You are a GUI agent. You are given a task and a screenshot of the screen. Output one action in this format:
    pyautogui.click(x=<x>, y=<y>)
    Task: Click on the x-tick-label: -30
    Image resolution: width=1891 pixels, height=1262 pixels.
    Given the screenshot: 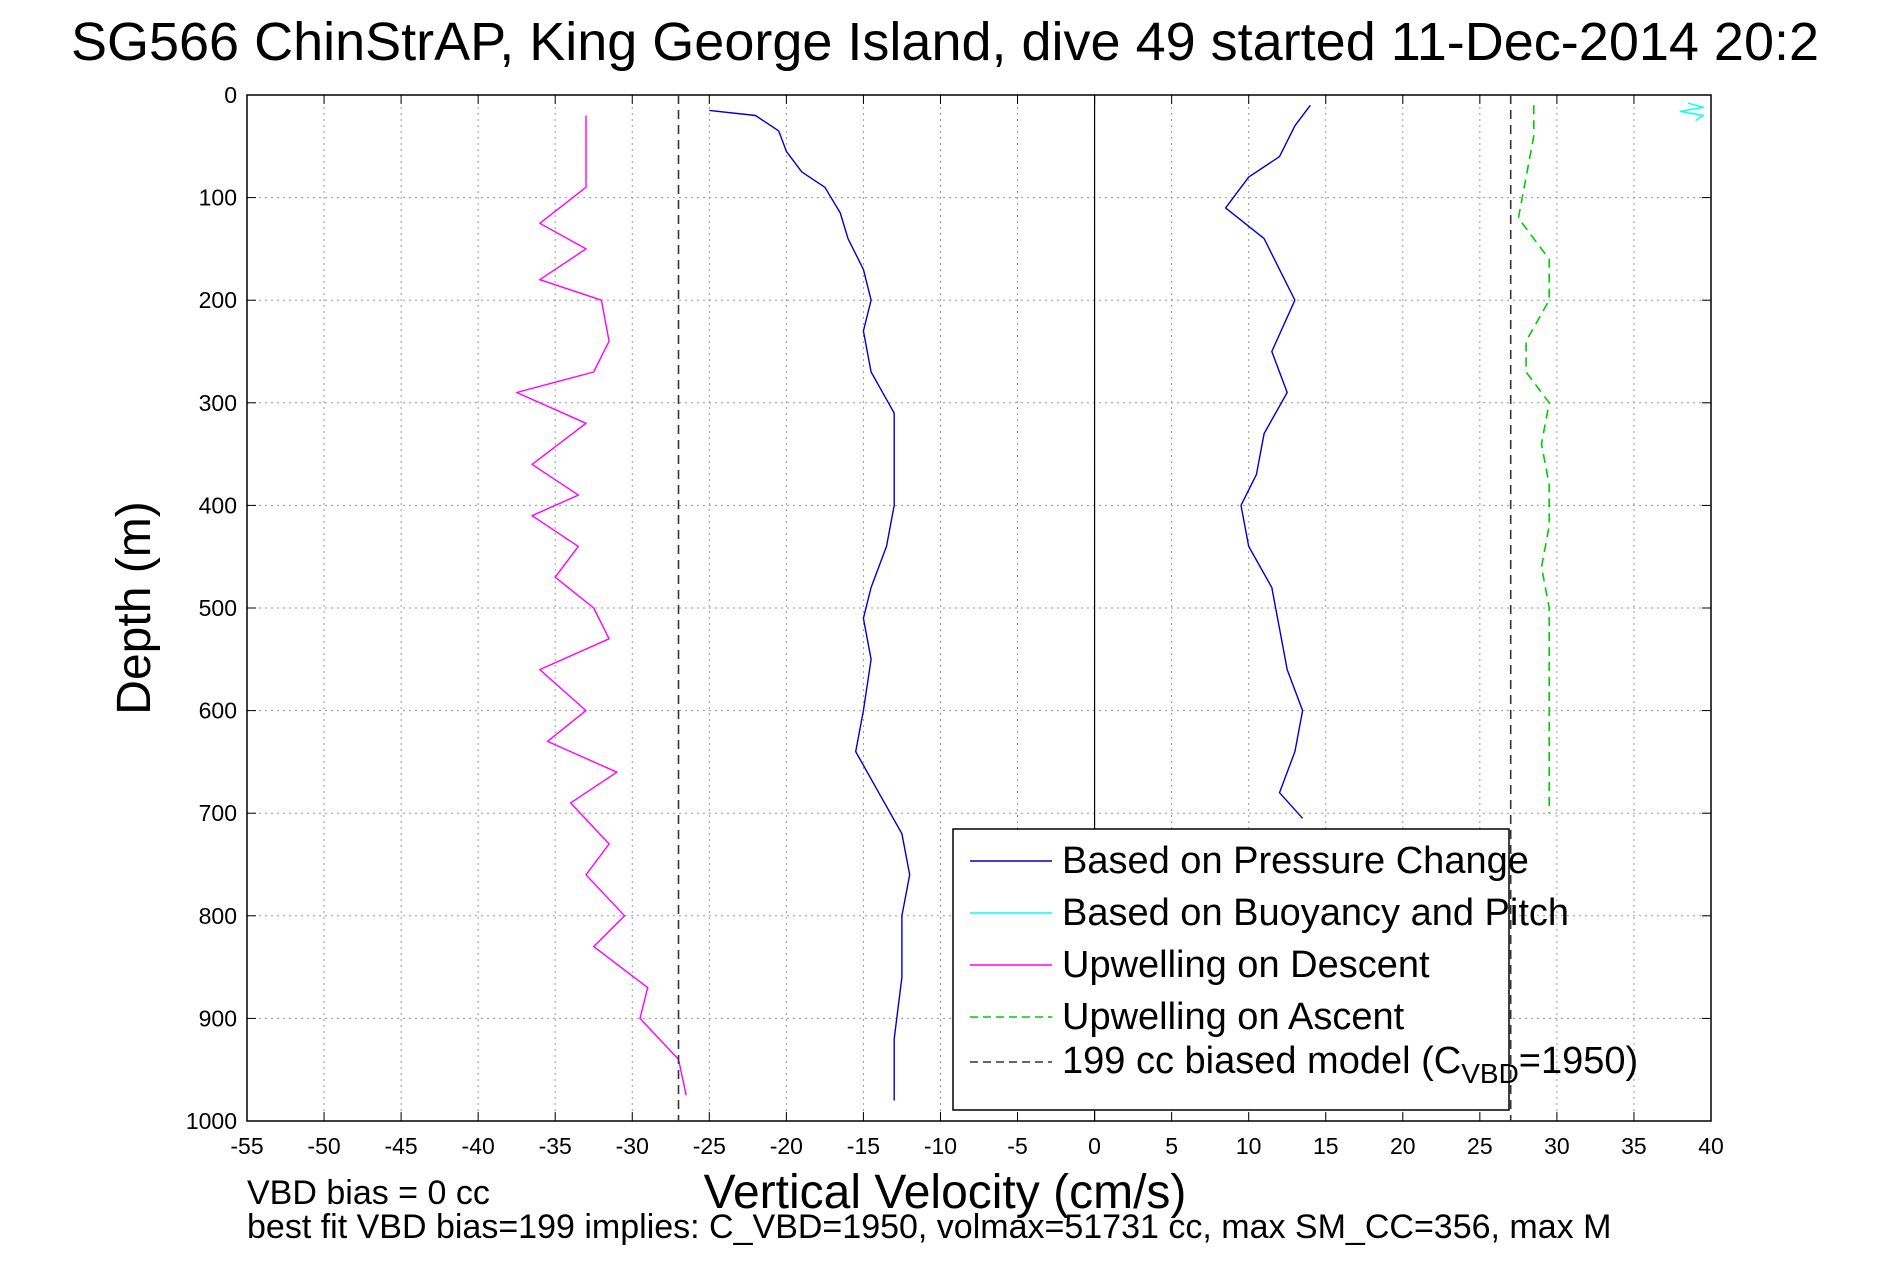 What is the action you would take?
    pyautogui.click(x=632, y=1146)
    